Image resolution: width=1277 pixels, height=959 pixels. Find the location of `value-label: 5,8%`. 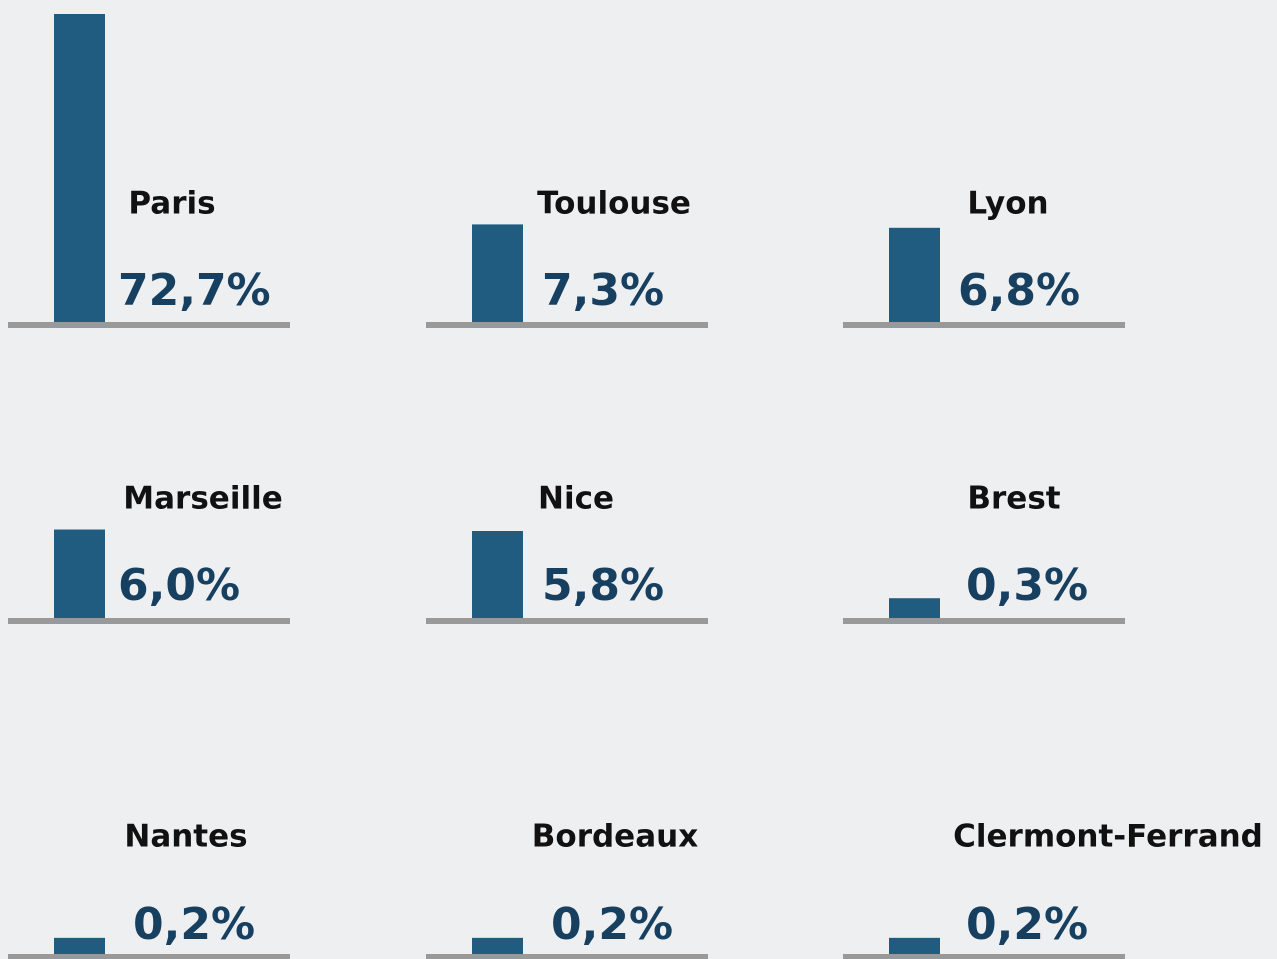

value-label: 5,8% is located at coordinates (603, 585).